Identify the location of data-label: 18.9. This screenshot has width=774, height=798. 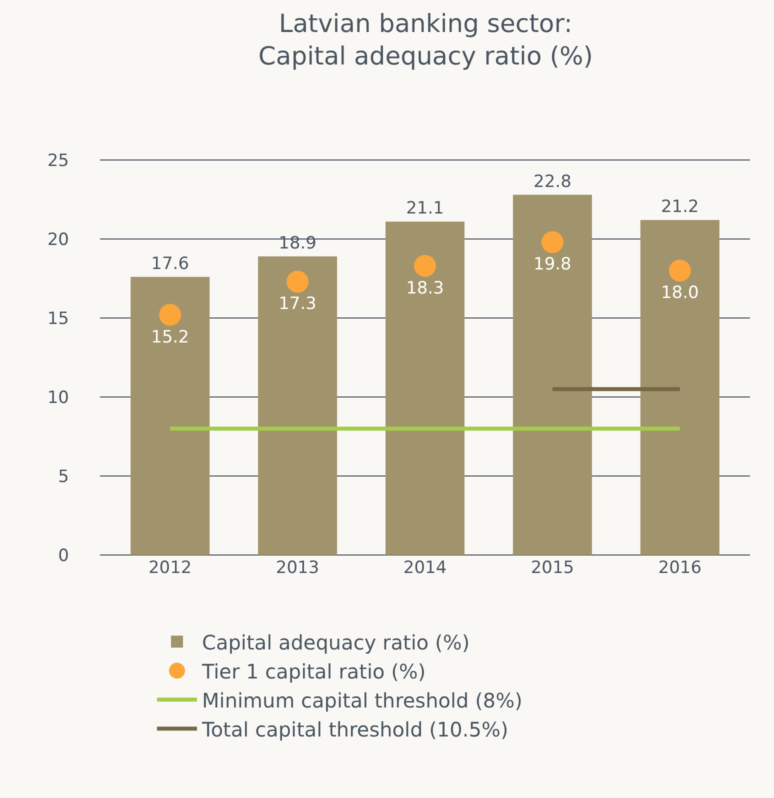
(297, 243).